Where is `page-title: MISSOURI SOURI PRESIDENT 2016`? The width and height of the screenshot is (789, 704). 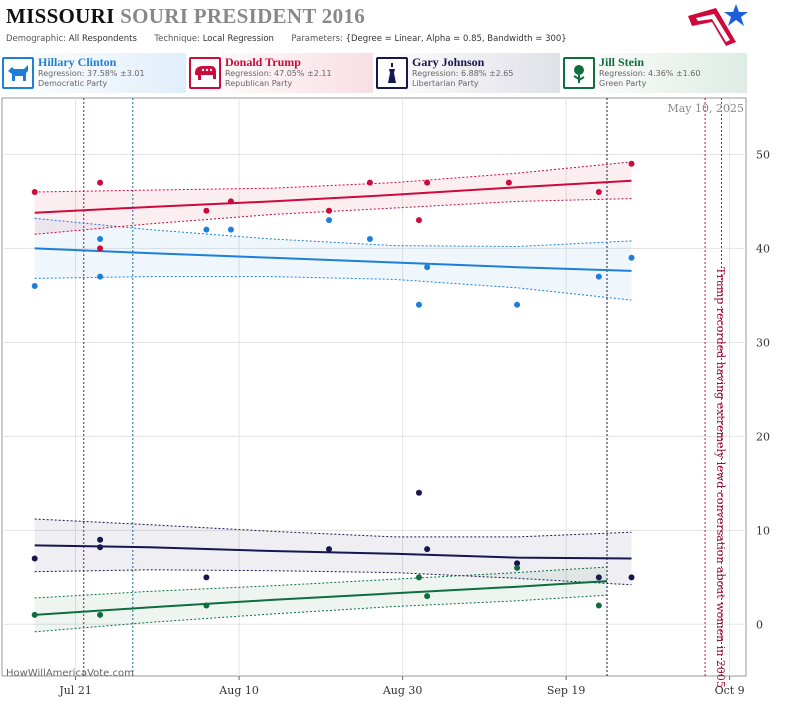
page-title: MISSOURI SOURI PRESIDENT 2016 is located at coordinates (185, 16).